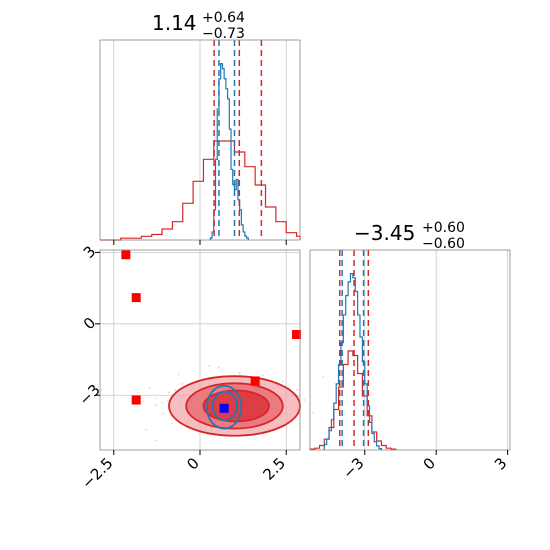  Describe the element at coordinates (97, 473) in the screenshot. I see `x-tick-label: −2.5` at that location.